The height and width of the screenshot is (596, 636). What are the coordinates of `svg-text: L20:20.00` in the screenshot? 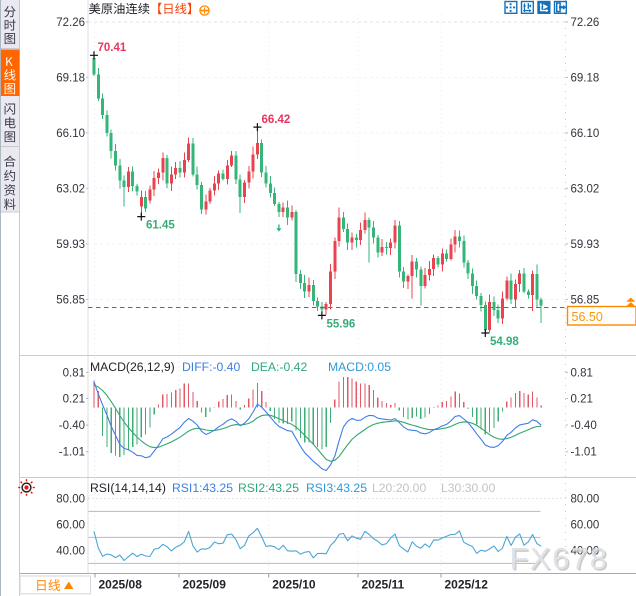 It's located at (399, 488).